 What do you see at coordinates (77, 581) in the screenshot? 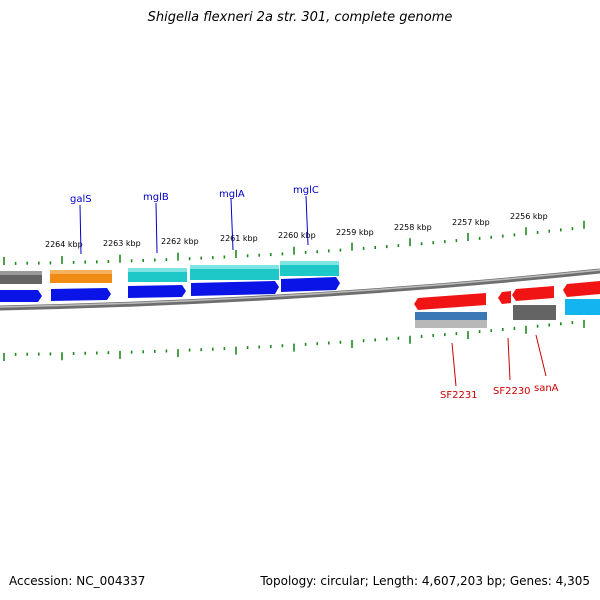
I see `accession-text: Accession: NC_004337` at bounding box center [77, 581].